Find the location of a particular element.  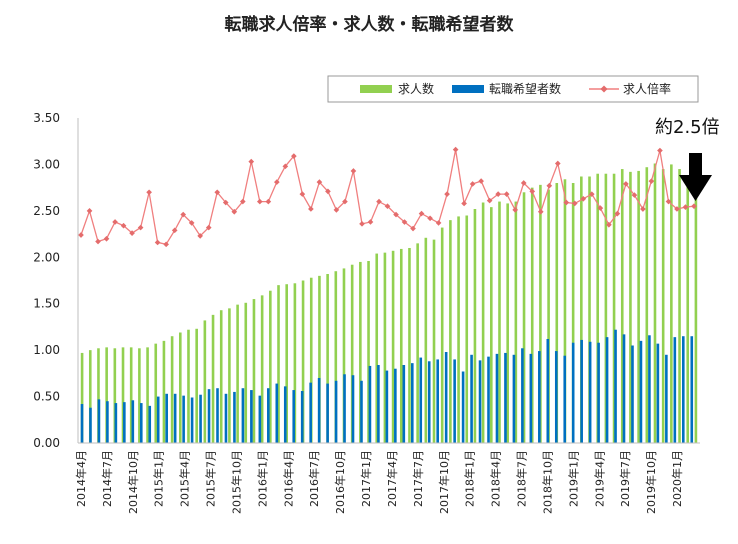

legend-label-job-openings: 求人数 is located at coordinates (416, 88).